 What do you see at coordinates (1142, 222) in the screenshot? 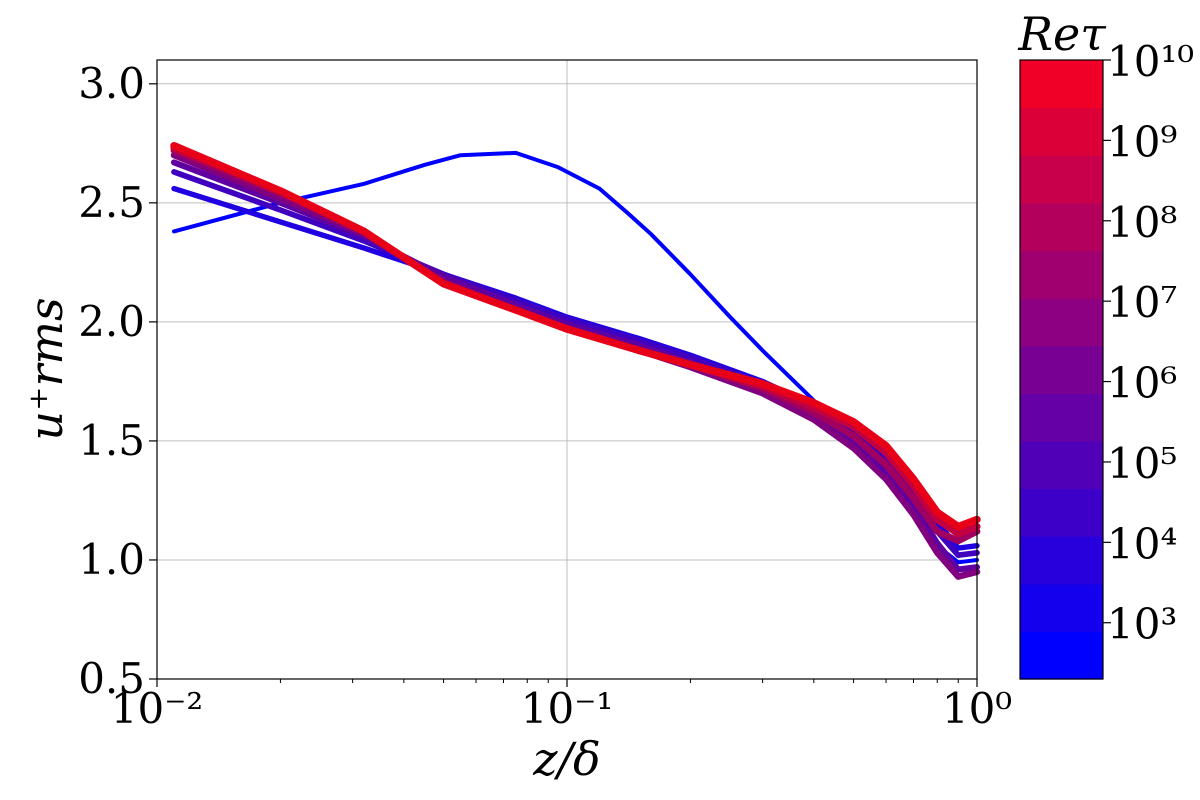
I see `colorbar-tick-label: 10⁸` at bounding box center [1142, 222].